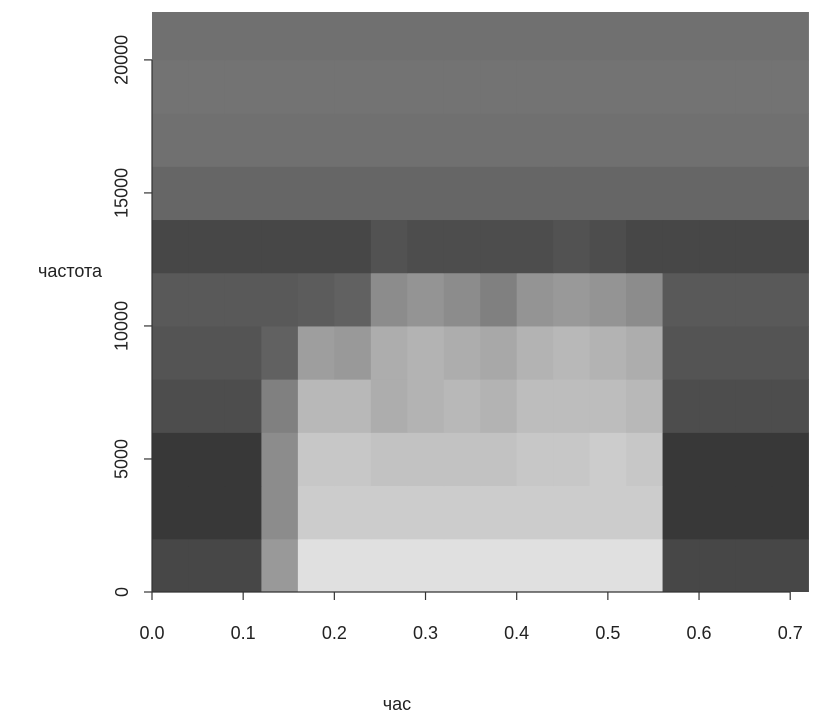  What do you see at coordinates (70, 271) in the screenshot?
I see `y-axis-label: частота` at bounding box center [70, 271].